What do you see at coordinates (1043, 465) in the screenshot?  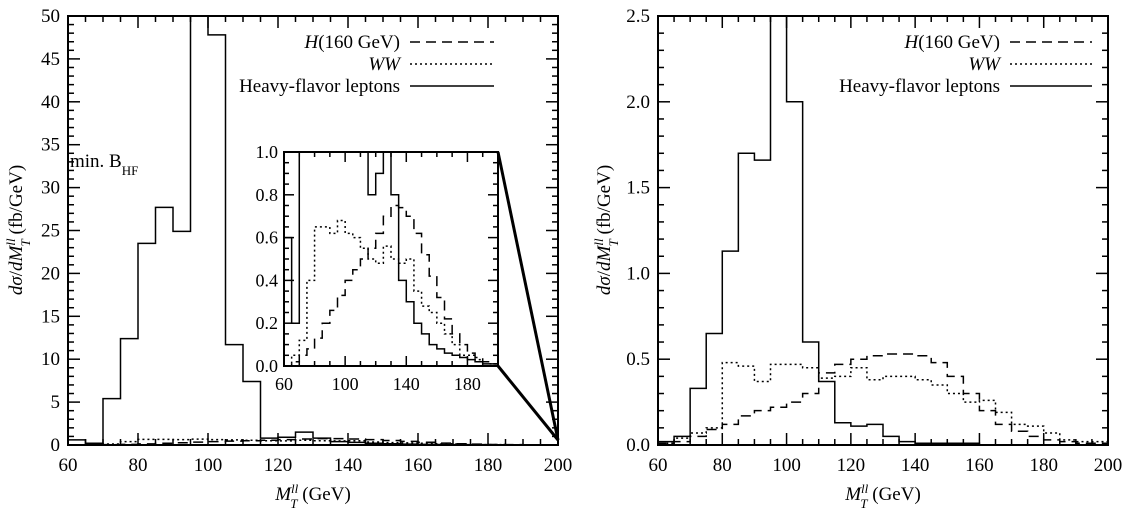 I see `right-x-tick-label: 180` at bounding box center [1043, 465].